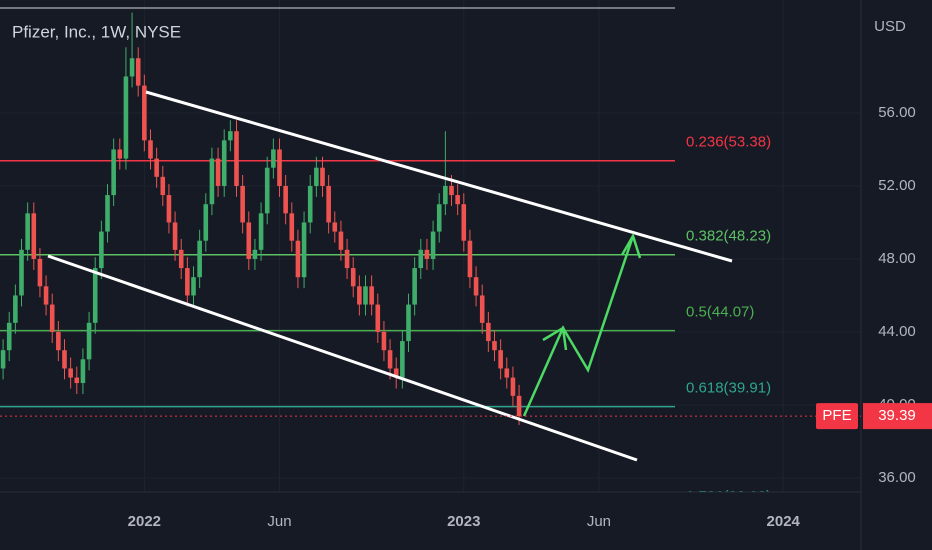 This screenshot has width=932, height=550. What do you see at coordinates (463, 521) in the screenshot?
I see `x-tick-label: 2023` at bounding box center [463, 521].